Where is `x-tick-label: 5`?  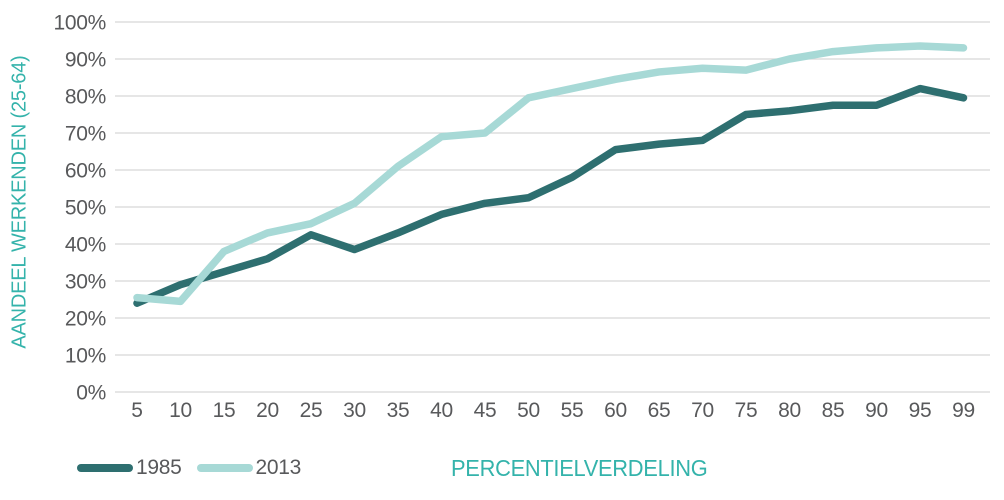 x-tick-label: 5 is located at coordinates (136, 410).